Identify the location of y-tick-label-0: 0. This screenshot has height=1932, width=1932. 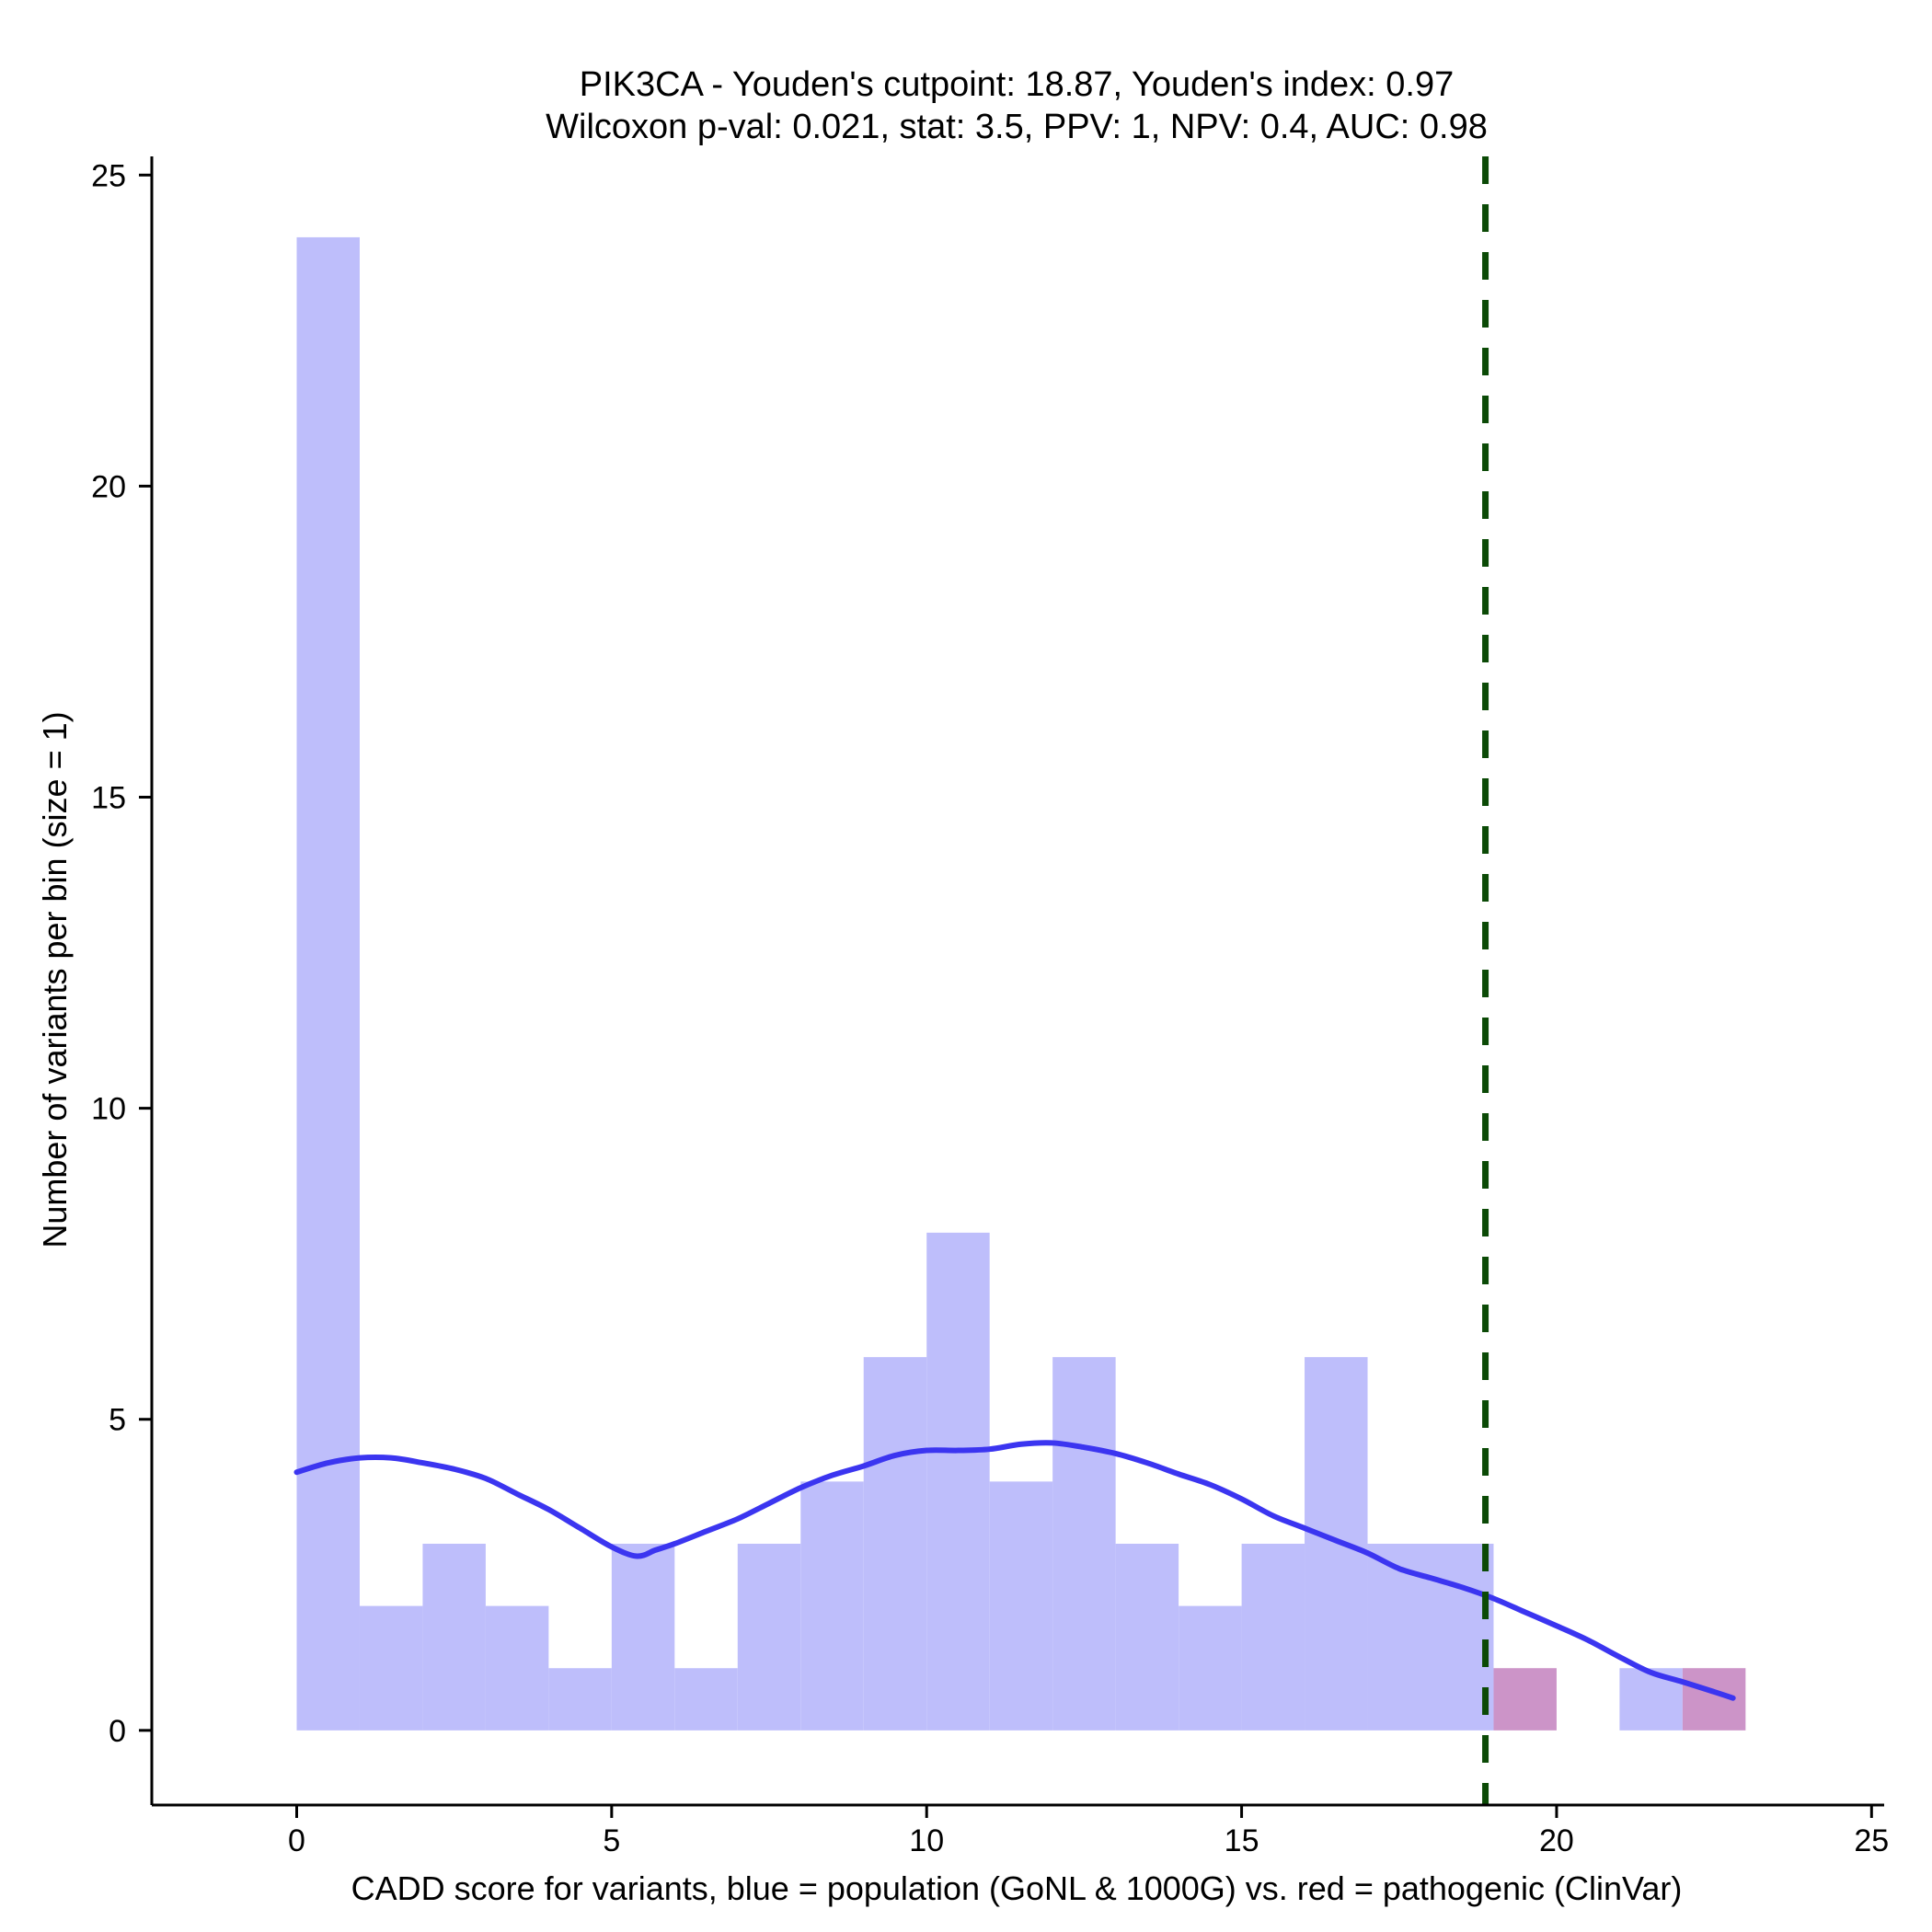
(117, 1731).